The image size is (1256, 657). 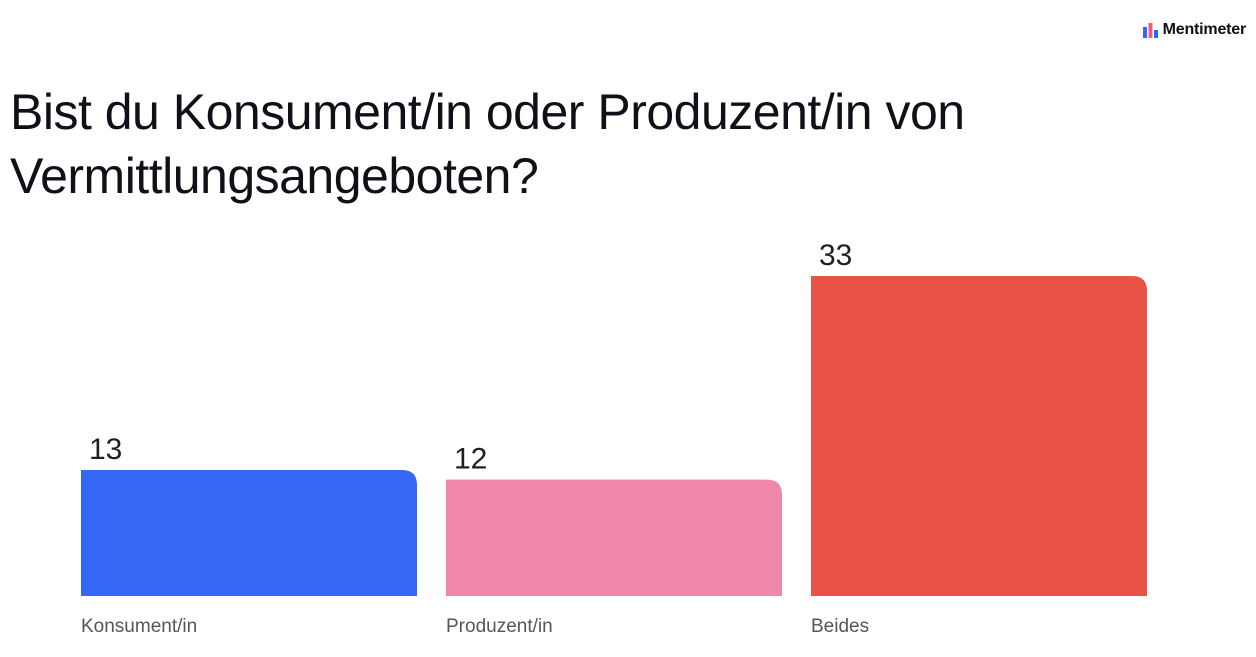 I want to click on category-label: Produzent/in, so click(x=499, y=626).